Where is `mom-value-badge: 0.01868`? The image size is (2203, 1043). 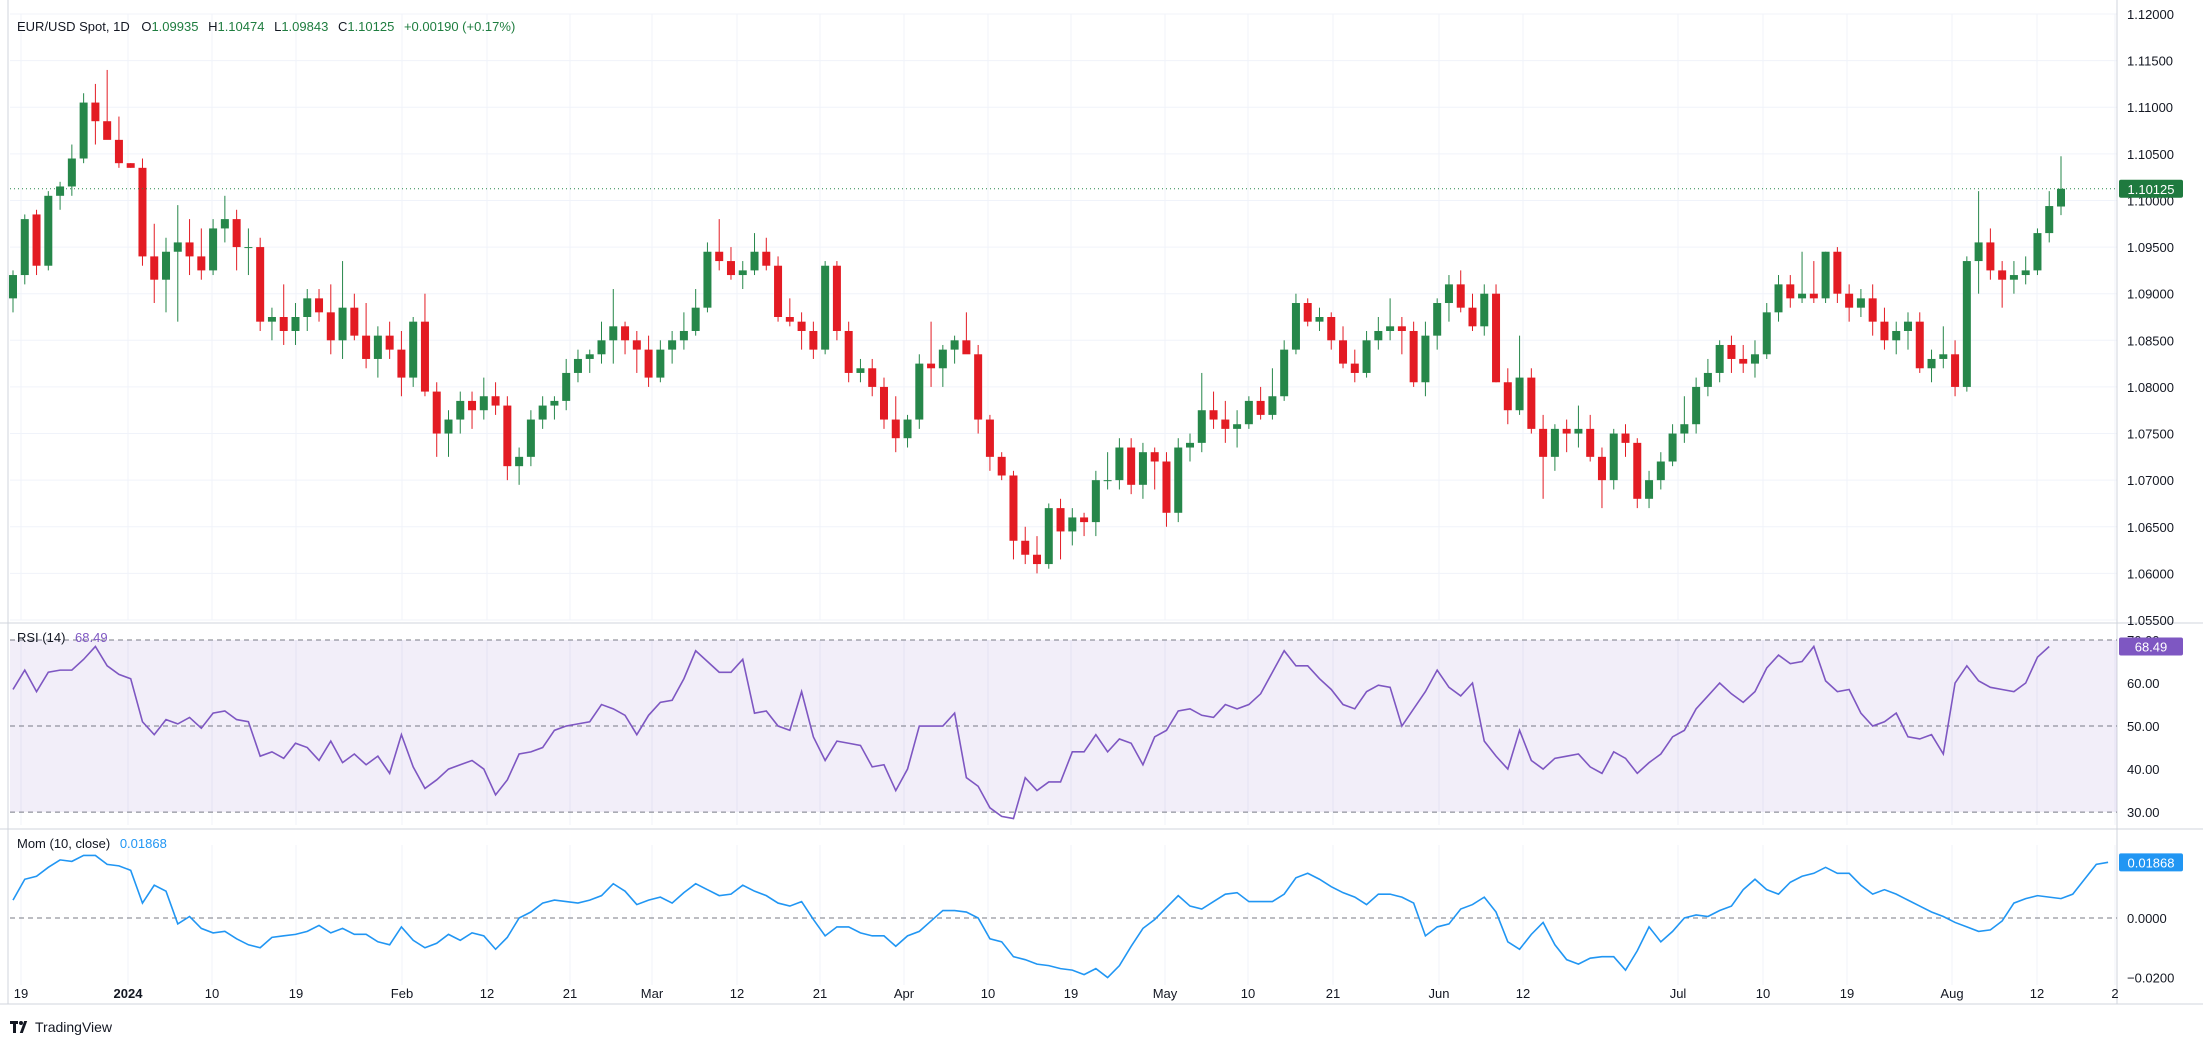 mom-value-badge: 0.01868 is located at coordinates (2151, 862).